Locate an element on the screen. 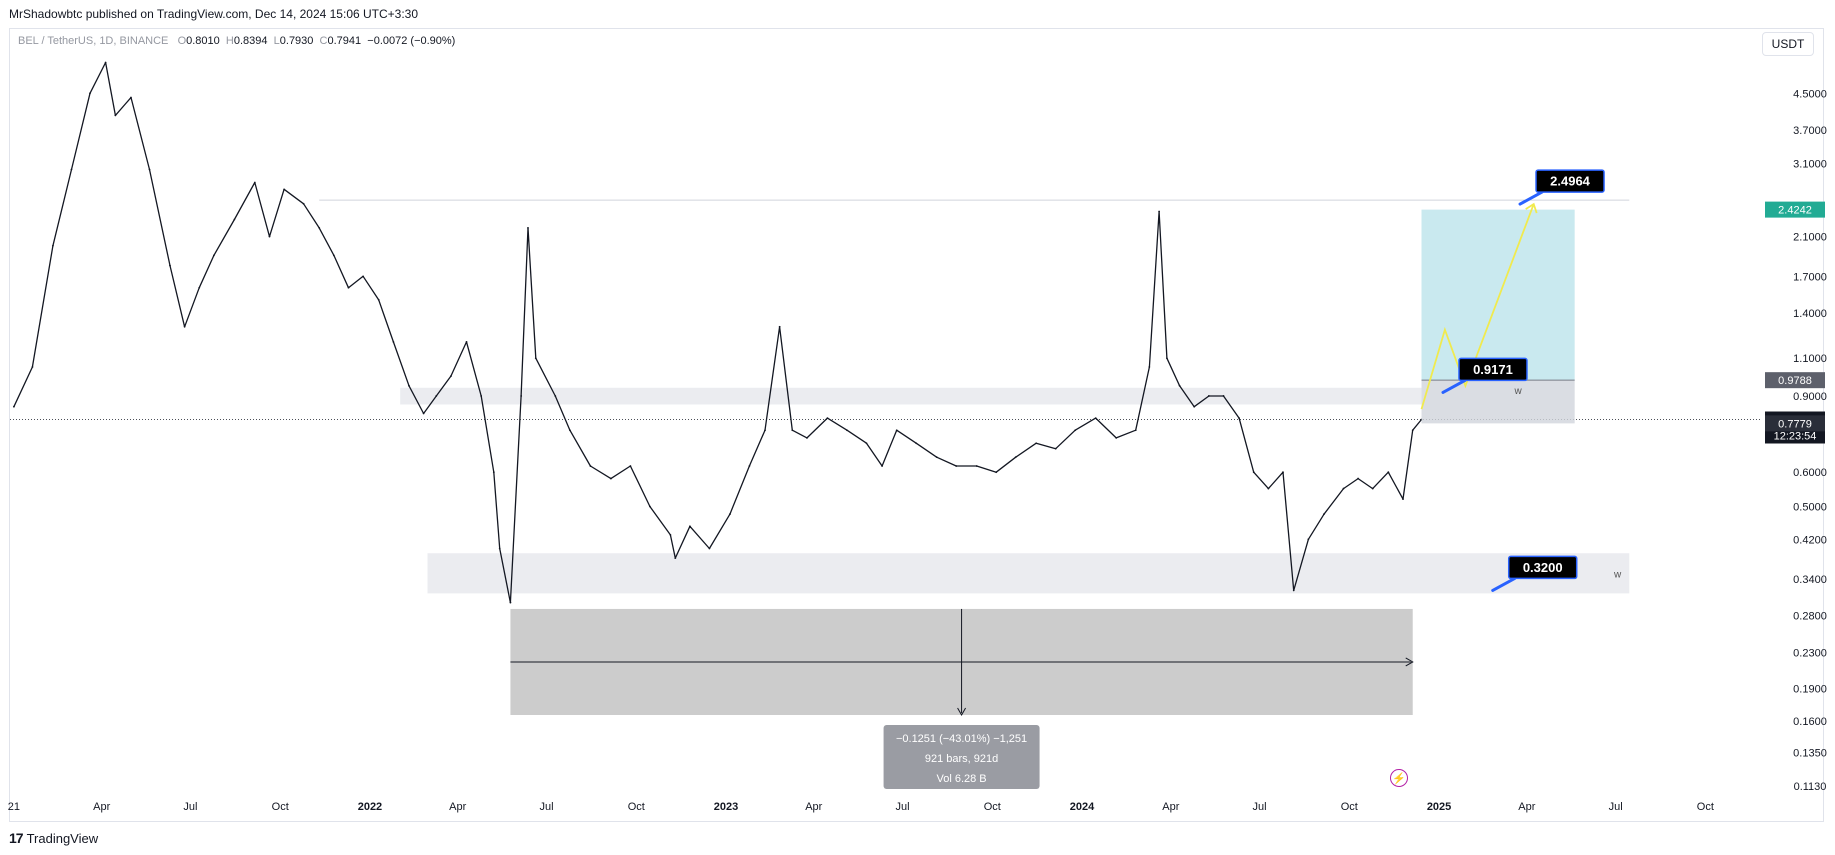  low-value: 0.7930 is located at coordinates (296, 41).